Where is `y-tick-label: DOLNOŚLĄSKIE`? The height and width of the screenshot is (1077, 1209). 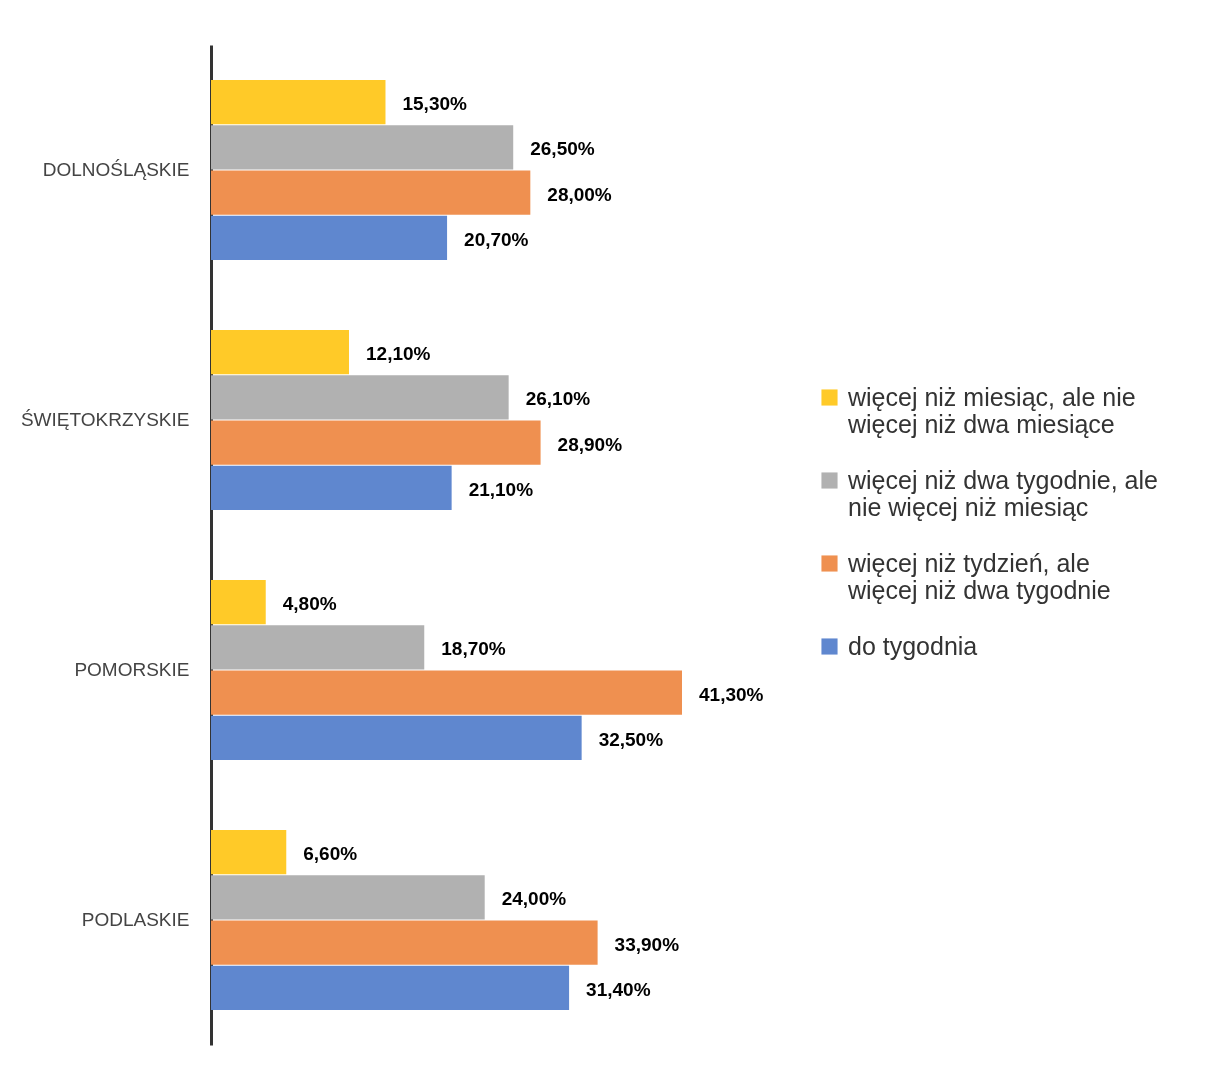 y-tick-label: DOLNOŚLĄSKIE is located at coordinates (116, 169).